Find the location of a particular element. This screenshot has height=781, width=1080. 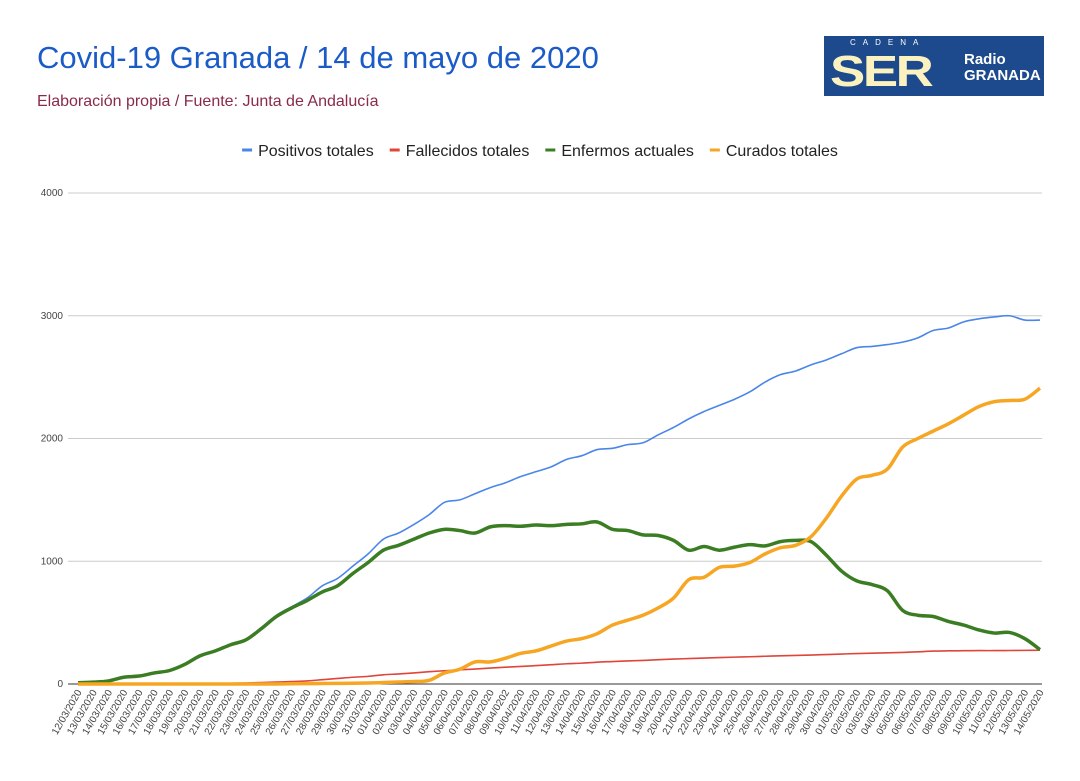

legend-item: Positivos totales is located at coordinates (316, 151).